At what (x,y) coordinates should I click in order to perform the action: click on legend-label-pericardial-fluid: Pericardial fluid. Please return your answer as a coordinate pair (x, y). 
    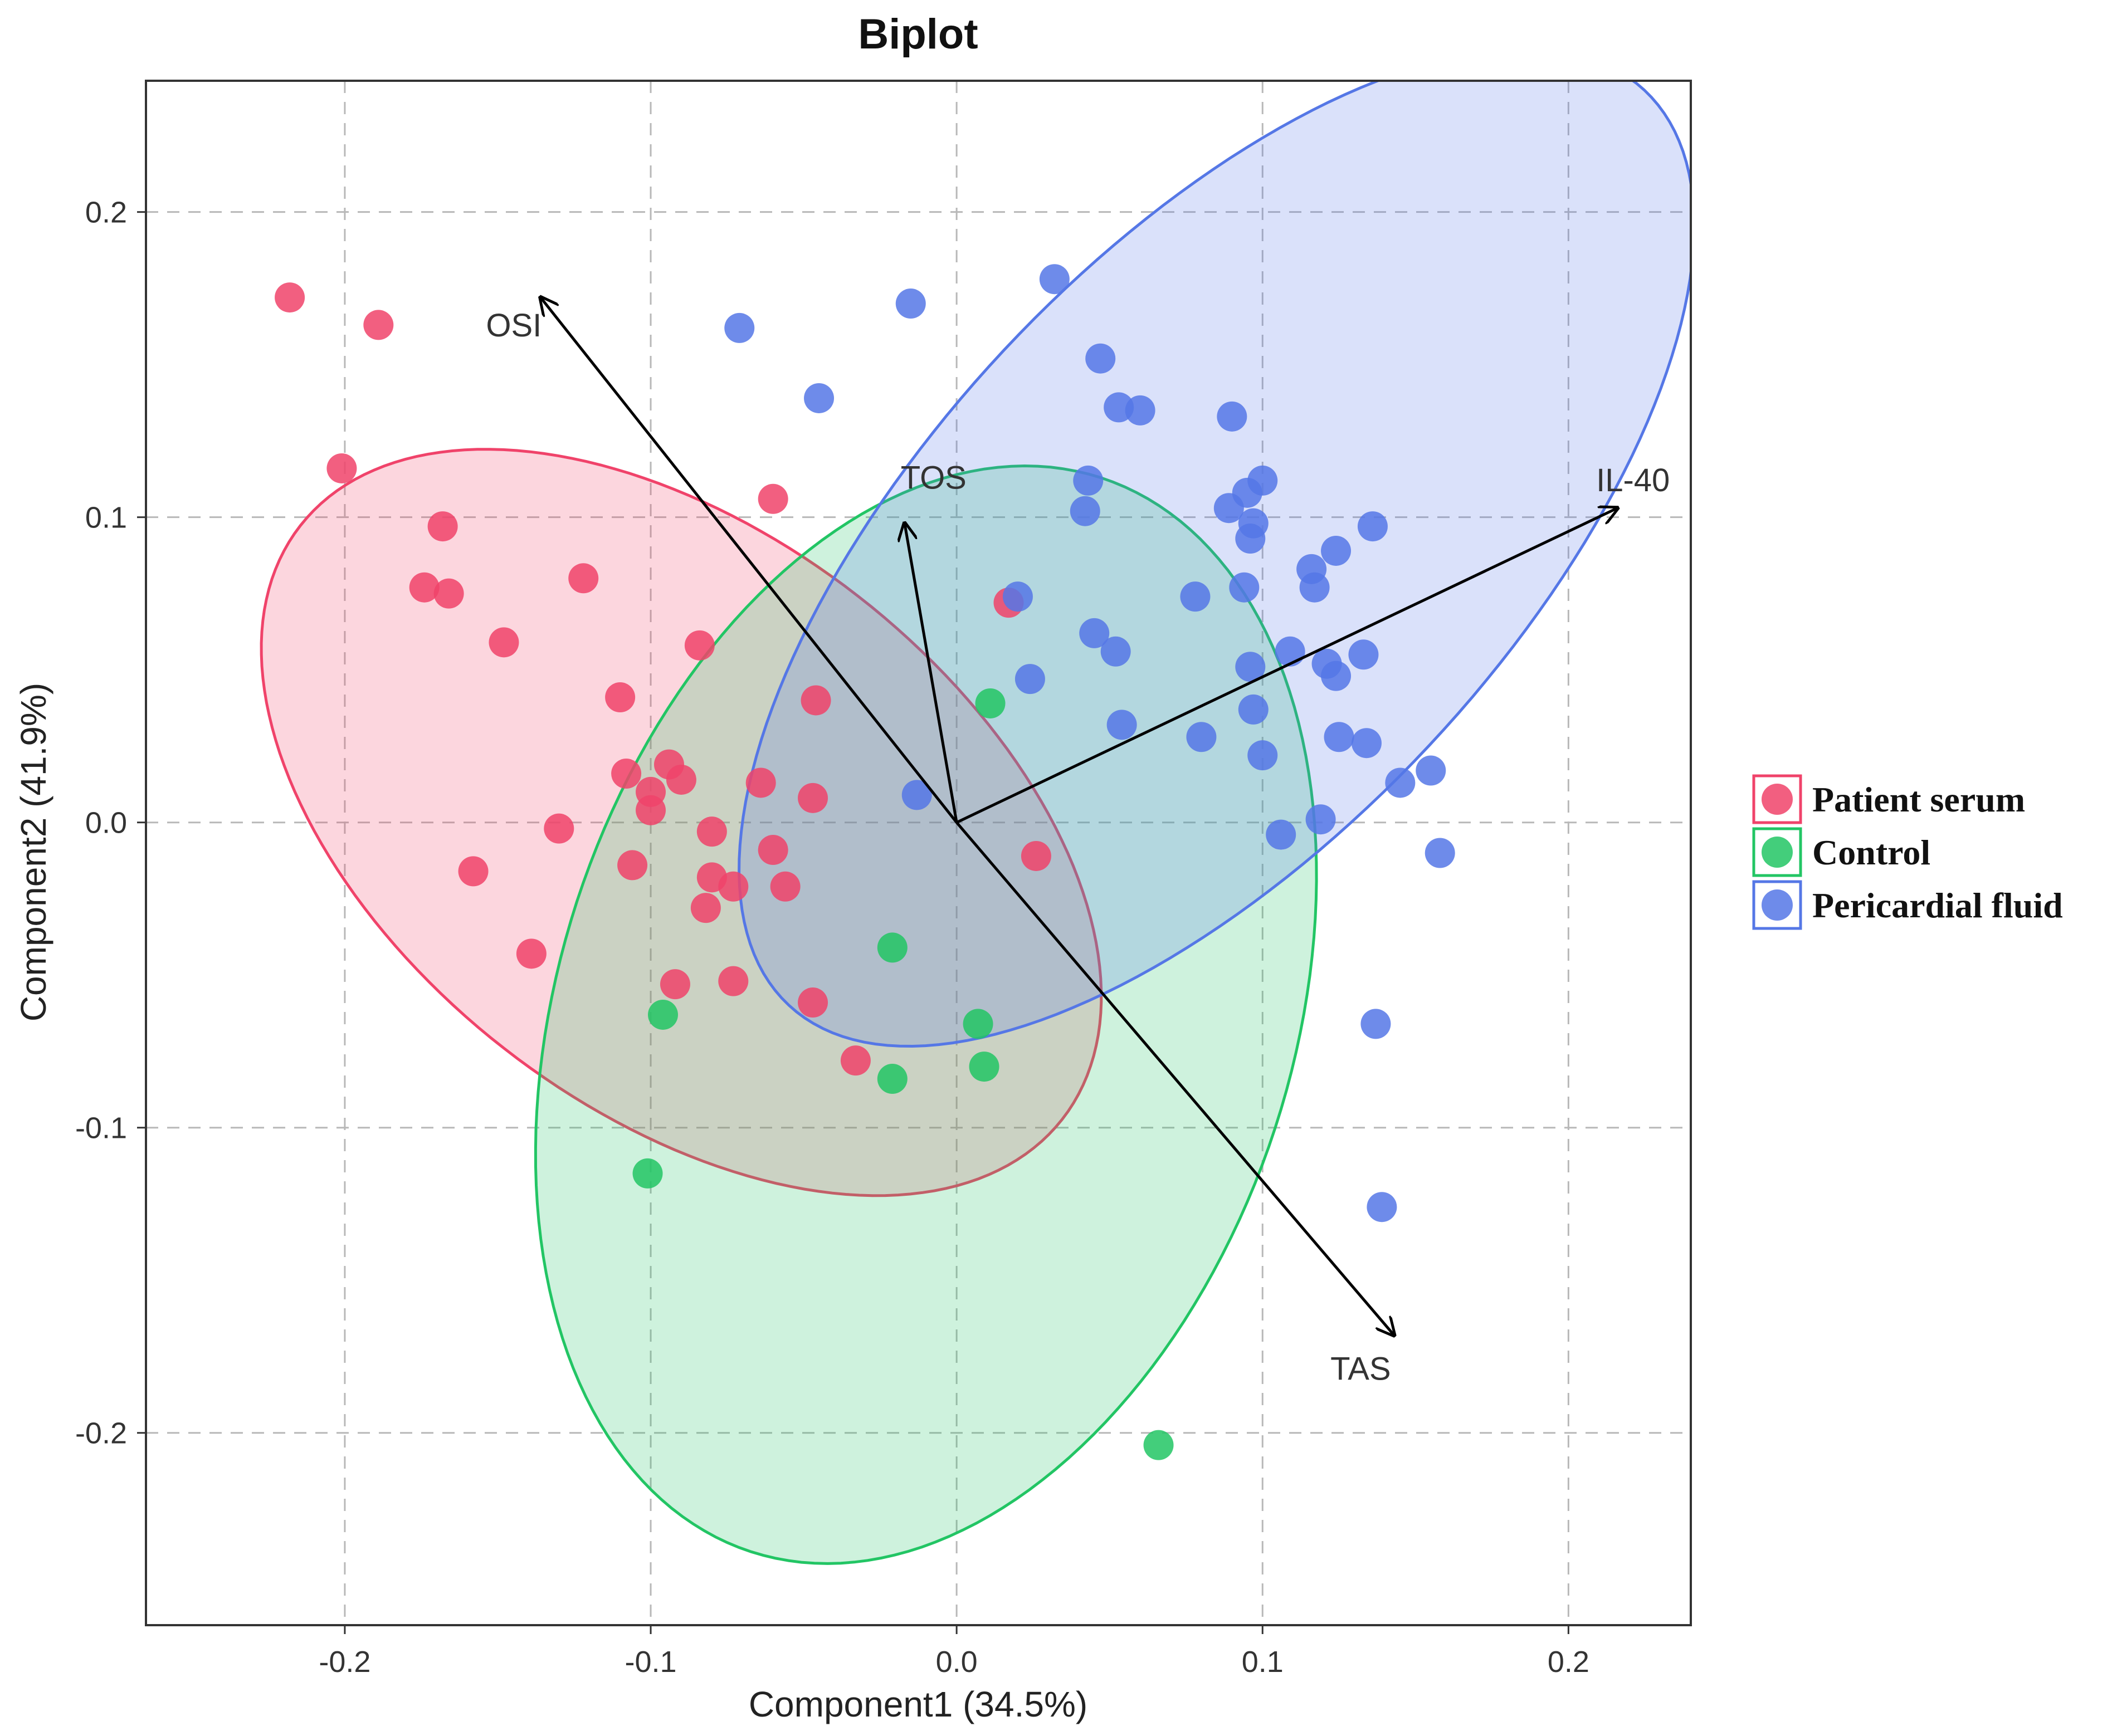
    Looking at the image, I should click on (1937, 906).